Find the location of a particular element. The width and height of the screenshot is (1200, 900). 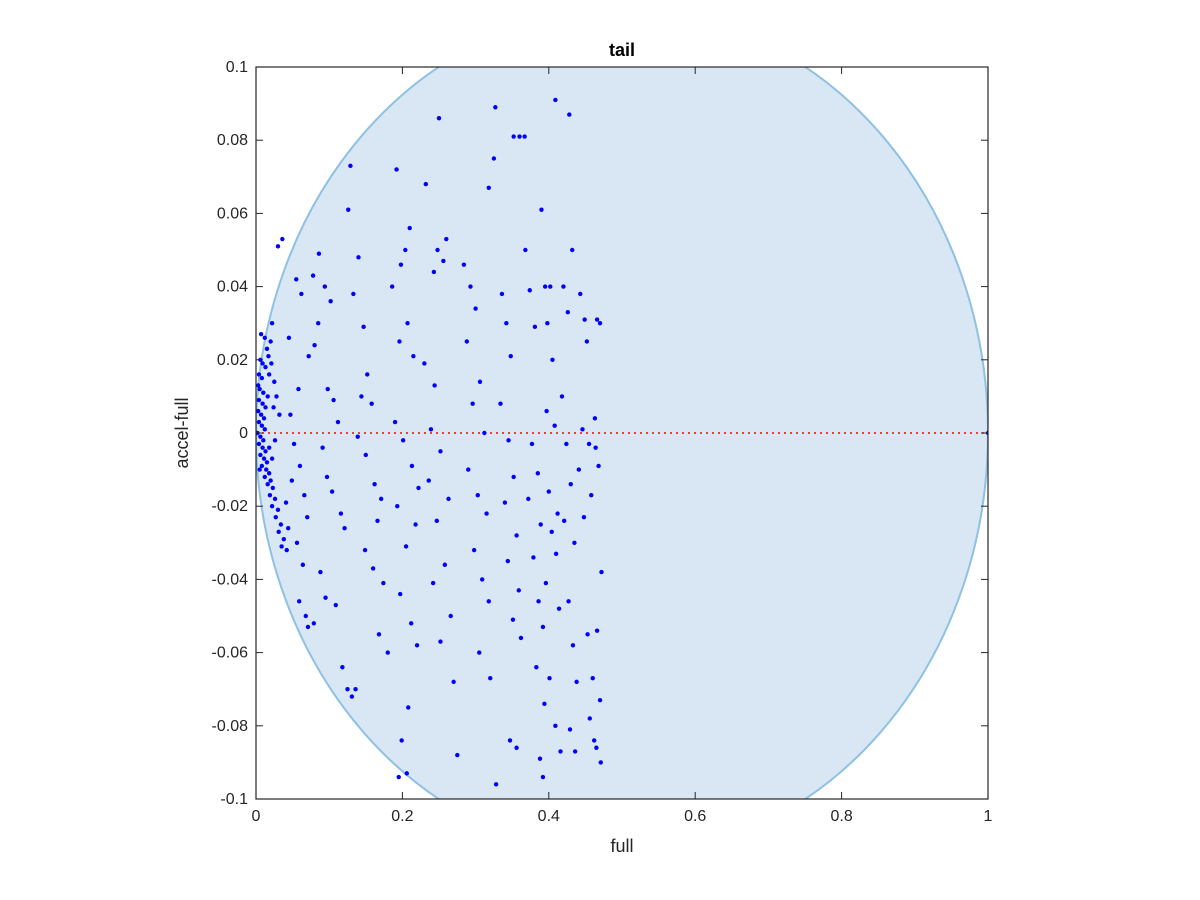

x-tick-label: 0 is located at coordinates (256, 816).